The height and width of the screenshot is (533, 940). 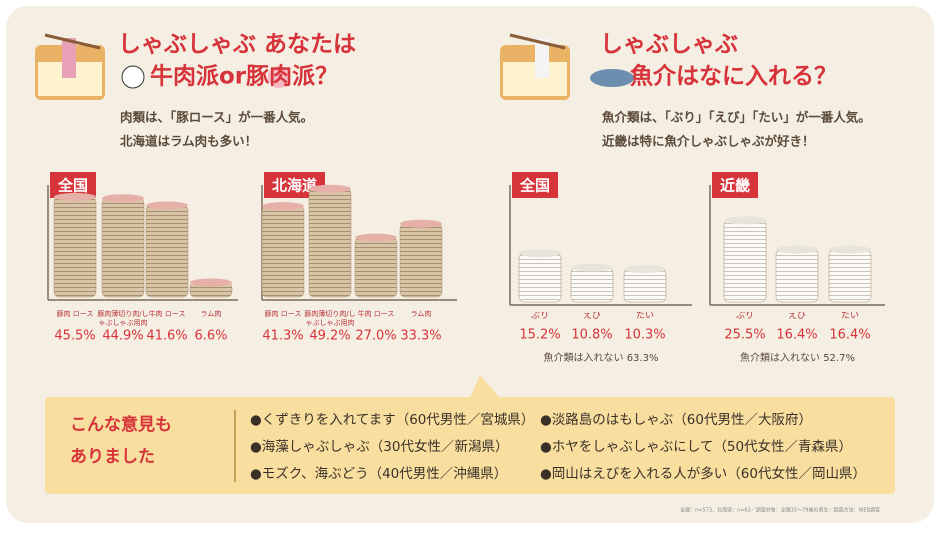 I want to click on value-label: 27.0%, so click(x=375, y=336).